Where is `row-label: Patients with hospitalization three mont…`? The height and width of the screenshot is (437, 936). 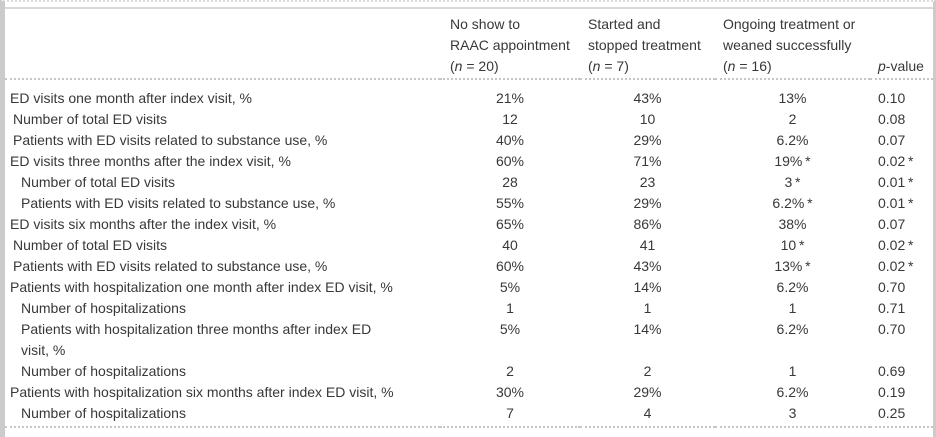 row-label: Patients with hospitalization three mont… is located at coordinates (222, 340).